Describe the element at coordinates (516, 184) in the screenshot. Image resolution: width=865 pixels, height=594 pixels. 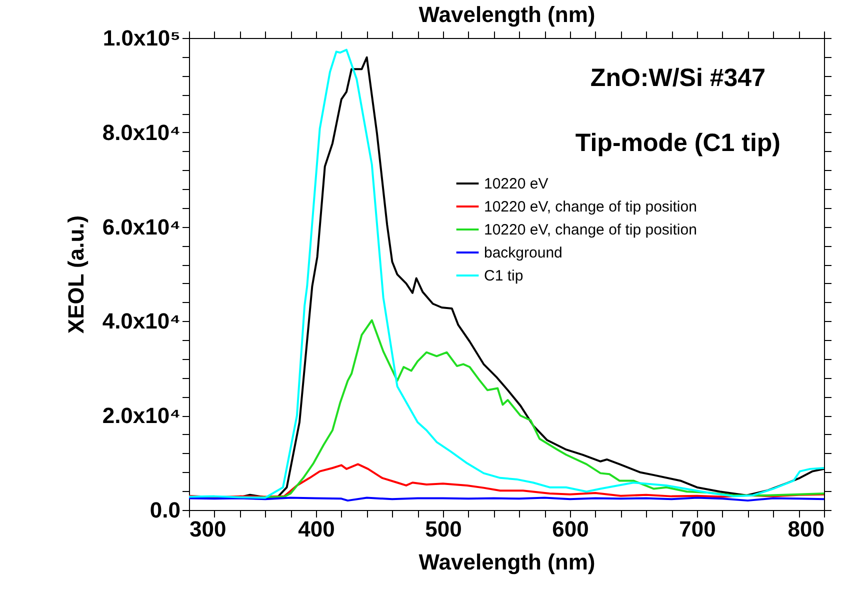
I see `legend-label: 10220 eV` at that location.